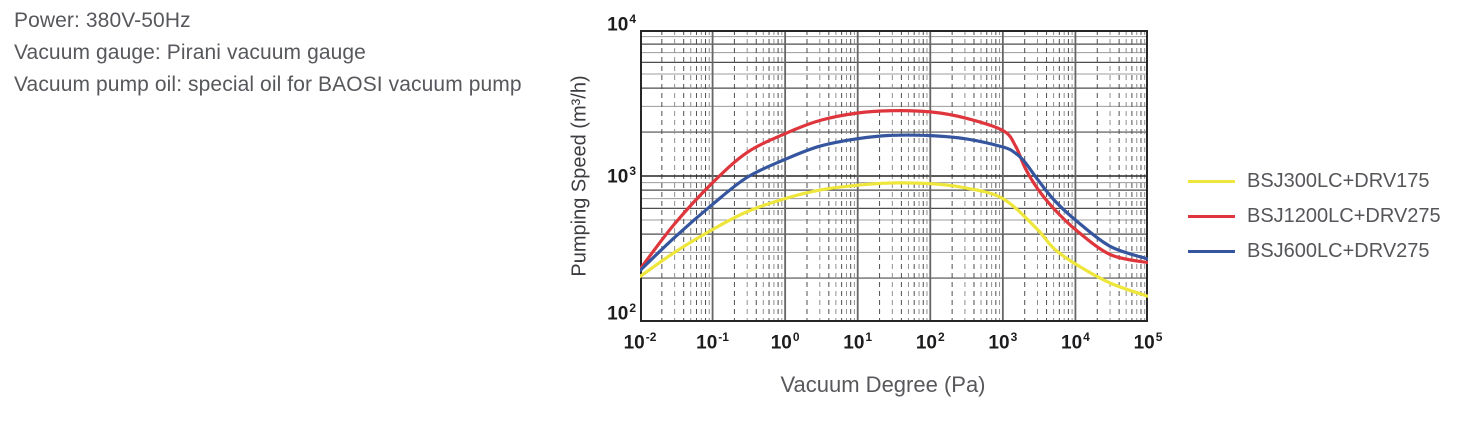 The width and height of the screenshot is (1460, 421). What do you see at coordinates (621, 176) in the screenshot?
I see `y-tick-10e3: 10³` at bounding box center [621, 176].